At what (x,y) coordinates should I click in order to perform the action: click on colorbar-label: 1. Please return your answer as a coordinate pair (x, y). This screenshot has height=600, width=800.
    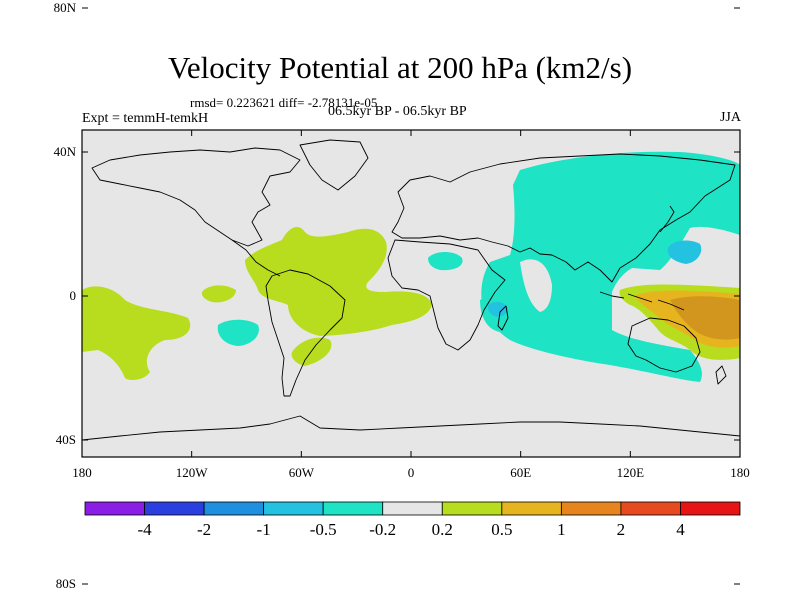
    Looking at the image, I should click on (561, 529).